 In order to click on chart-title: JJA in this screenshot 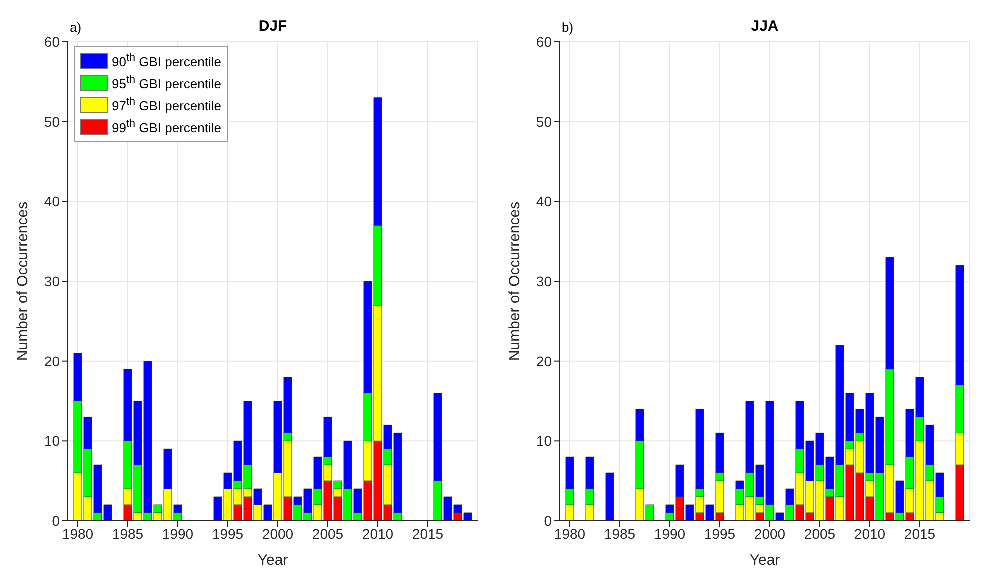, I will do `click(765, 26)`.